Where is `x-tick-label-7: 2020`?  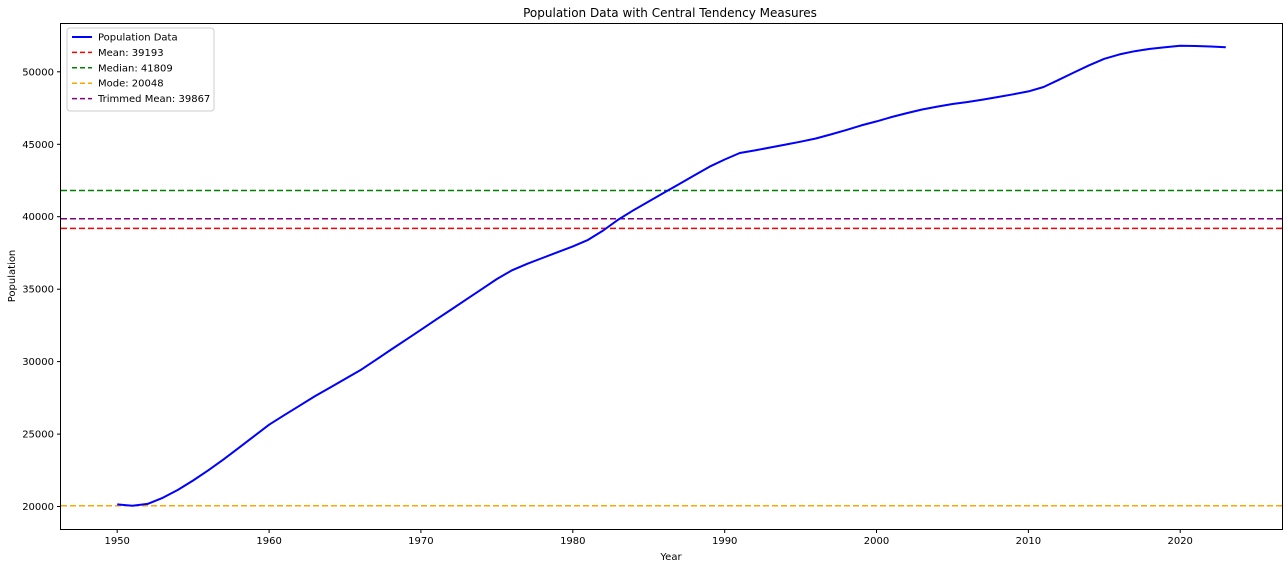
x-tick-label-7: 2020 is located at coordinates (1179, 541).